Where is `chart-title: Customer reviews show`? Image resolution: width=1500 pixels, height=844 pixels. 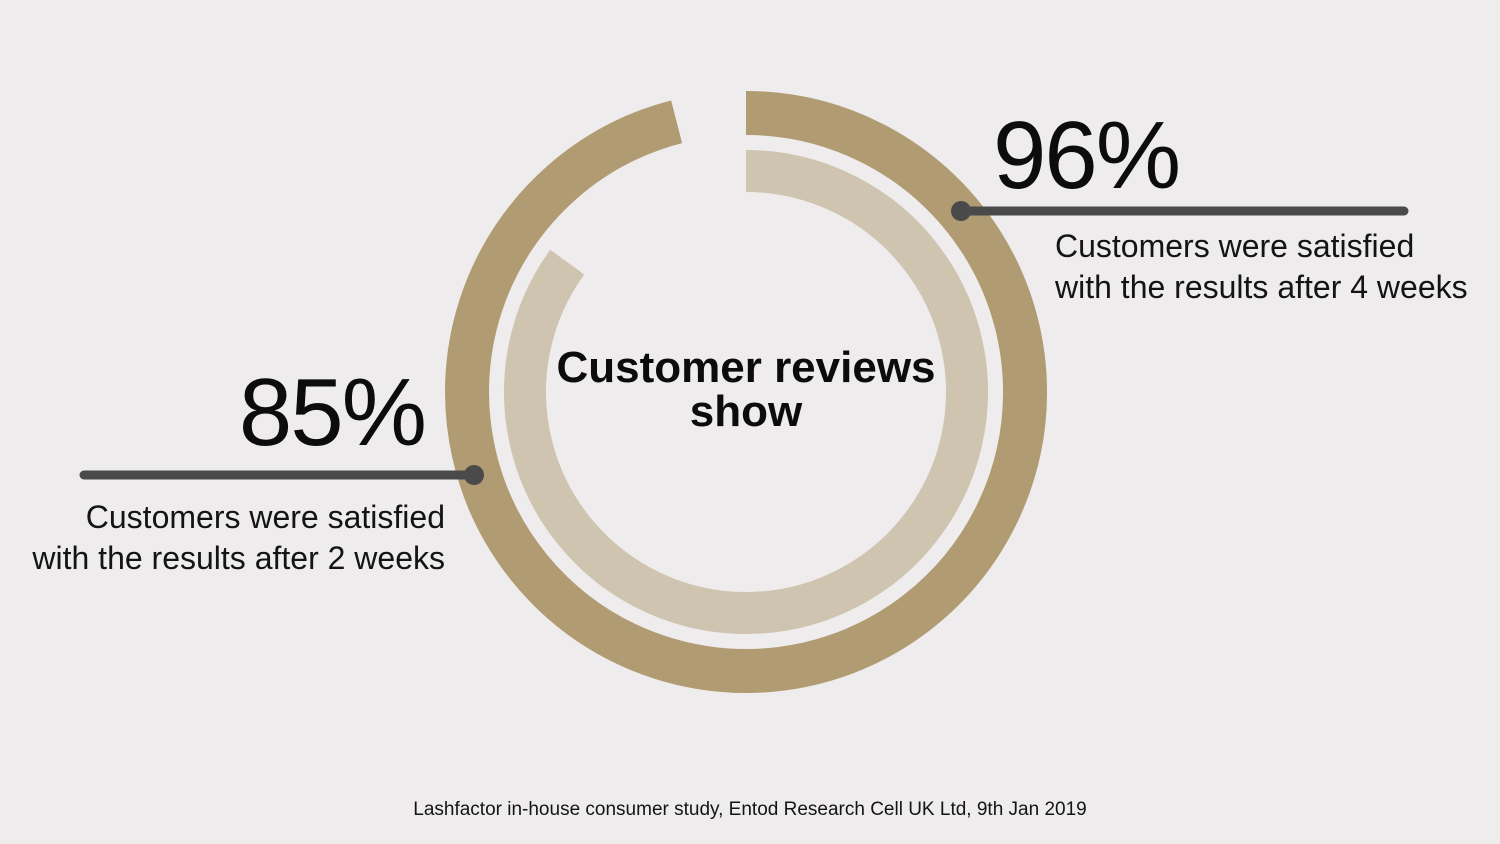
chart-title: Customer reviews show is located at coordinates (746, 389).